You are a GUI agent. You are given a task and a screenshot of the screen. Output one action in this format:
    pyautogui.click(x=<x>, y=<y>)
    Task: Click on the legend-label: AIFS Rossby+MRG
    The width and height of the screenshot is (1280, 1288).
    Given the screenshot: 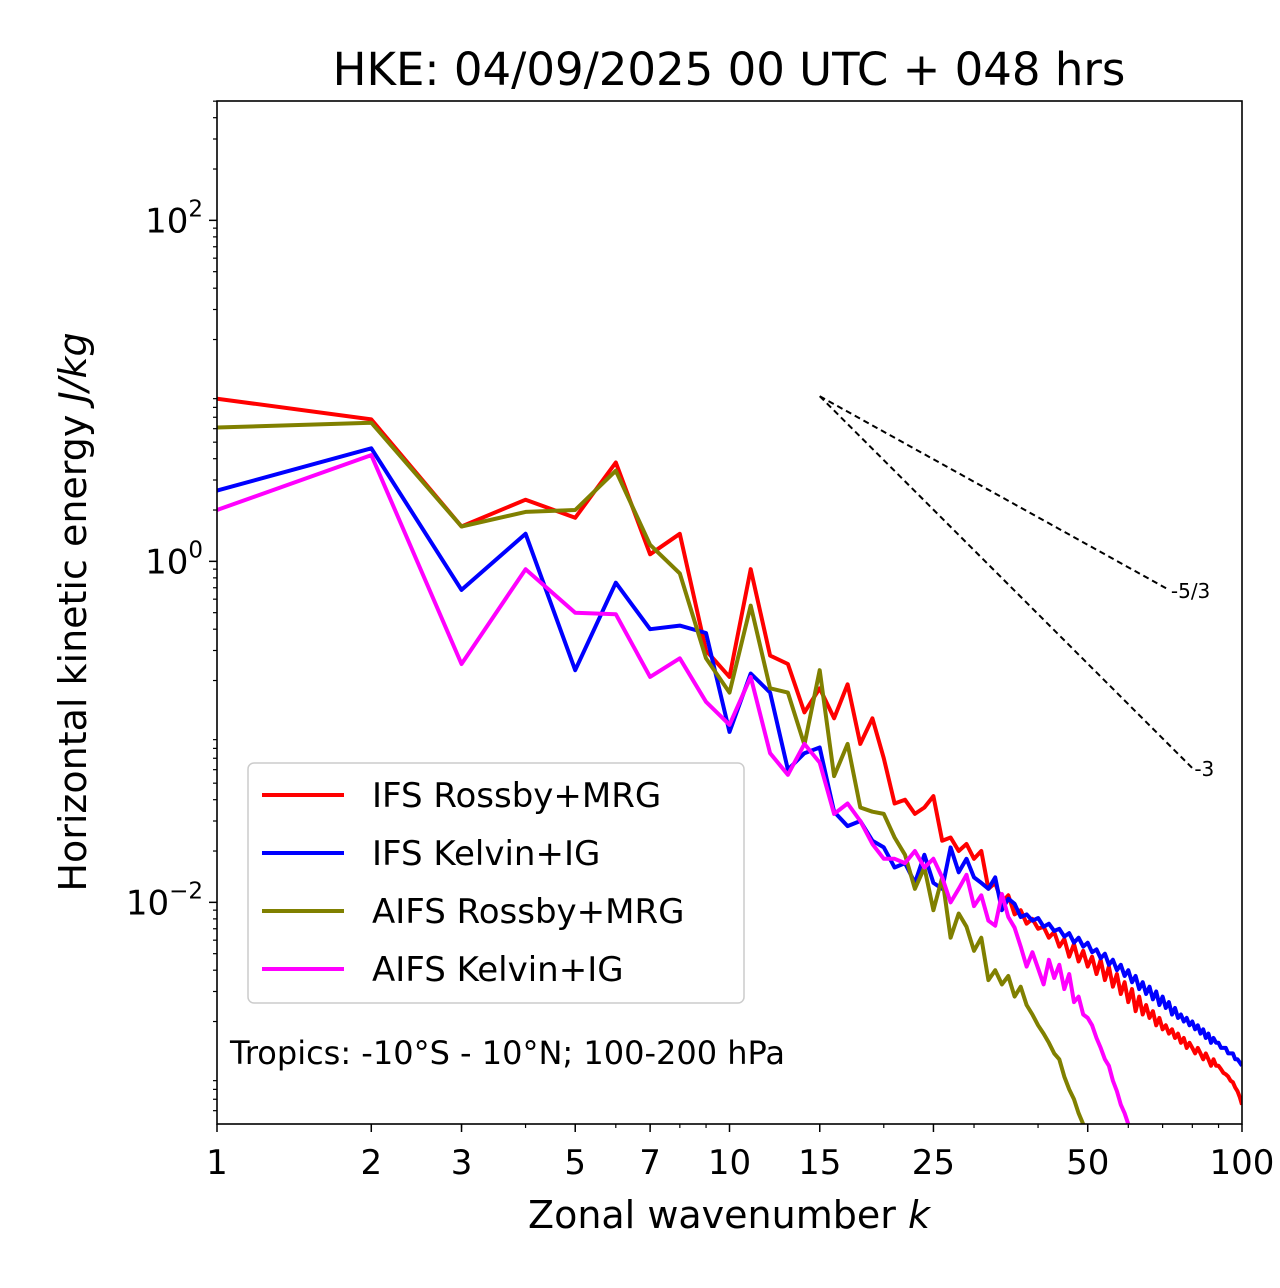 What is the action you would take?
    pyautogui.click(x=528, y=912)
    